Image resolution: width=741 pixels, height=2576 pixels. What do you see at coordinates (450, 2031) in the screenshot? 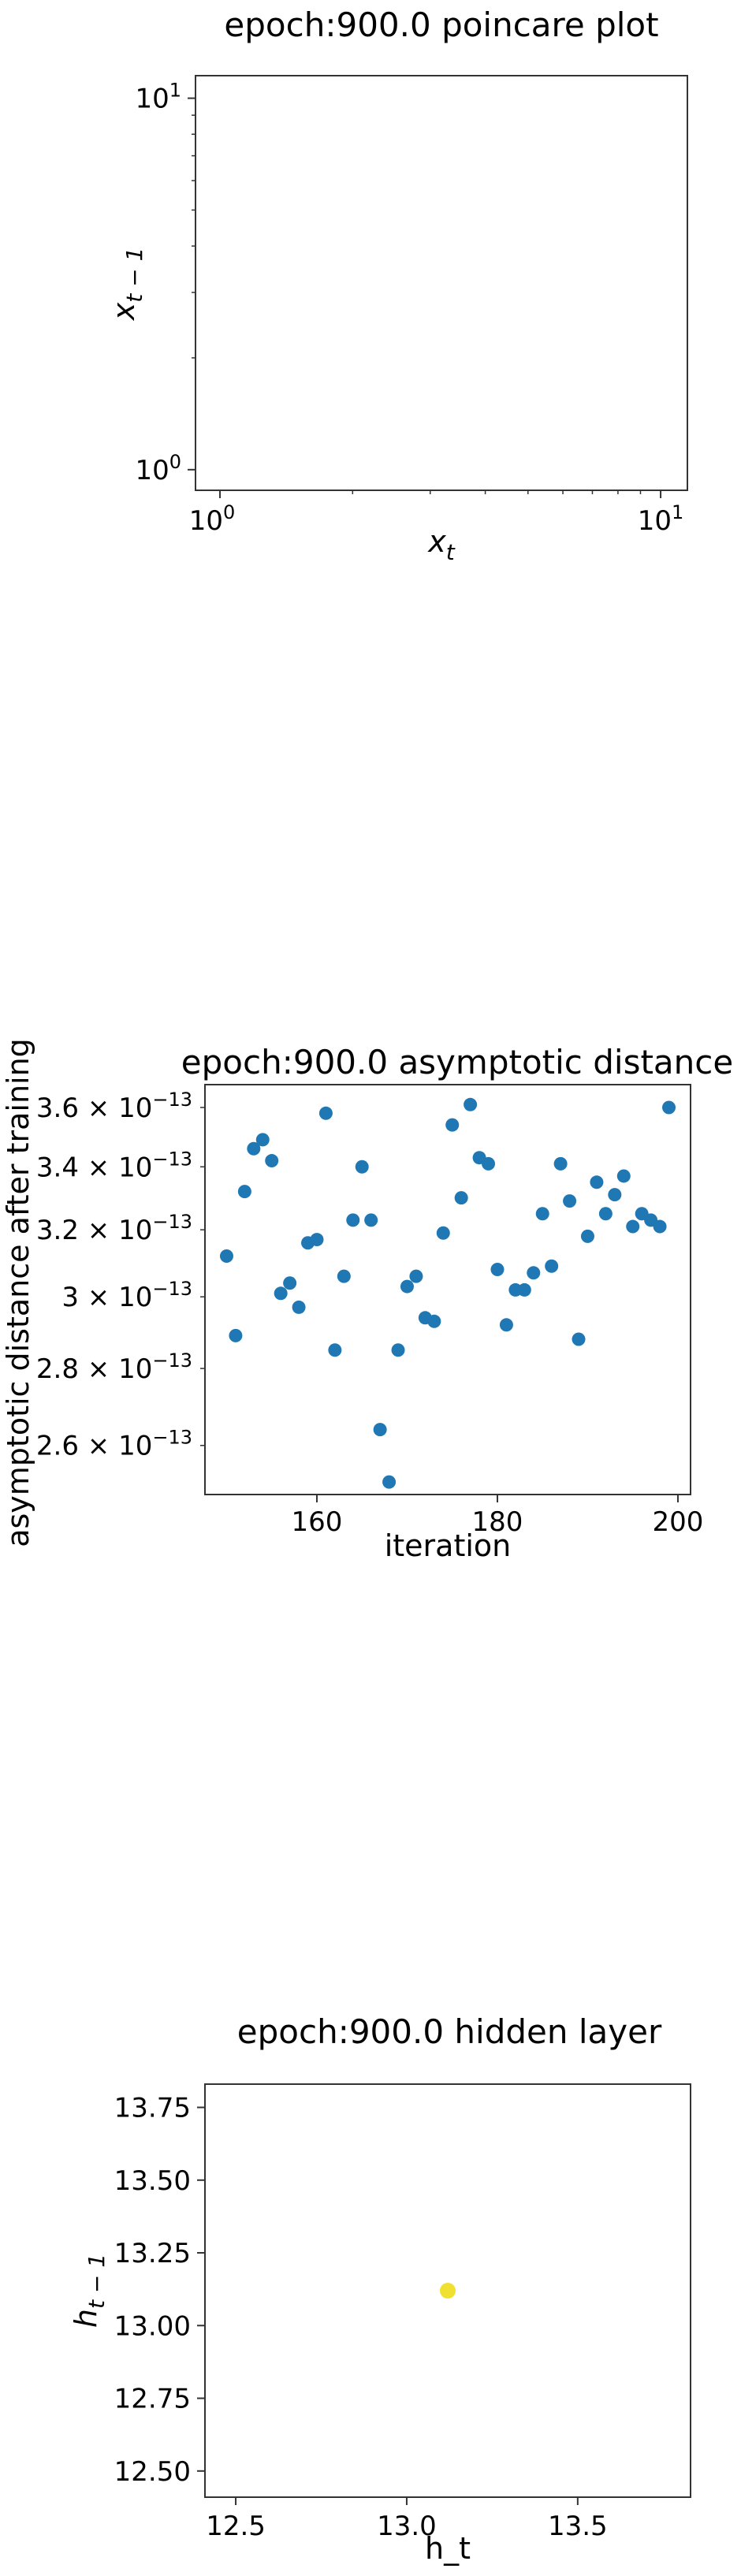
I see `chart-title: epoch:900.0 hidden layer` at bounding box center [450, 2031].